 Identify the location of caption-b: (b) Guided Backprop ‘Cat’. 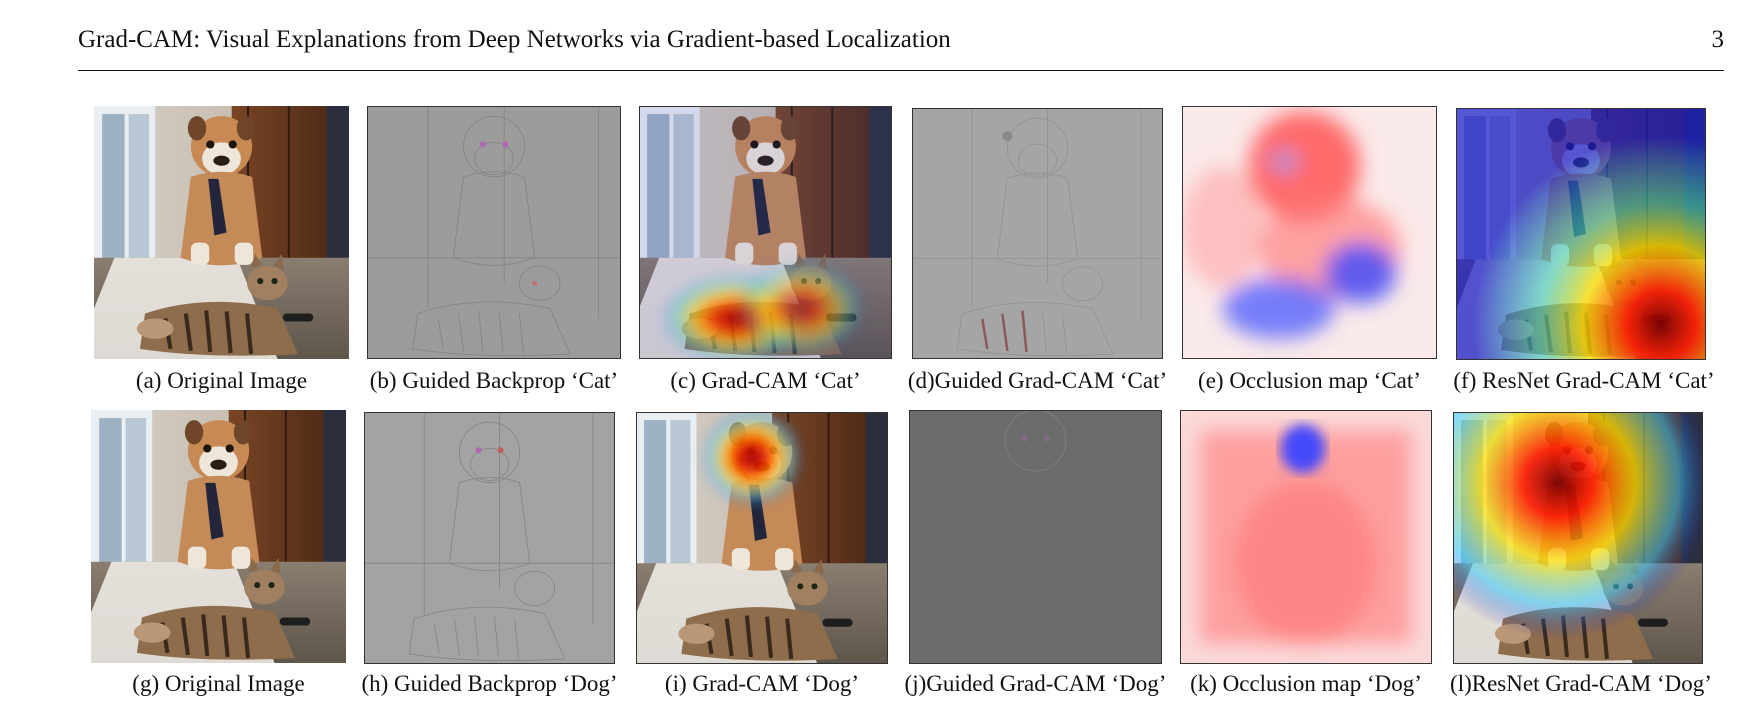
(494, 380).